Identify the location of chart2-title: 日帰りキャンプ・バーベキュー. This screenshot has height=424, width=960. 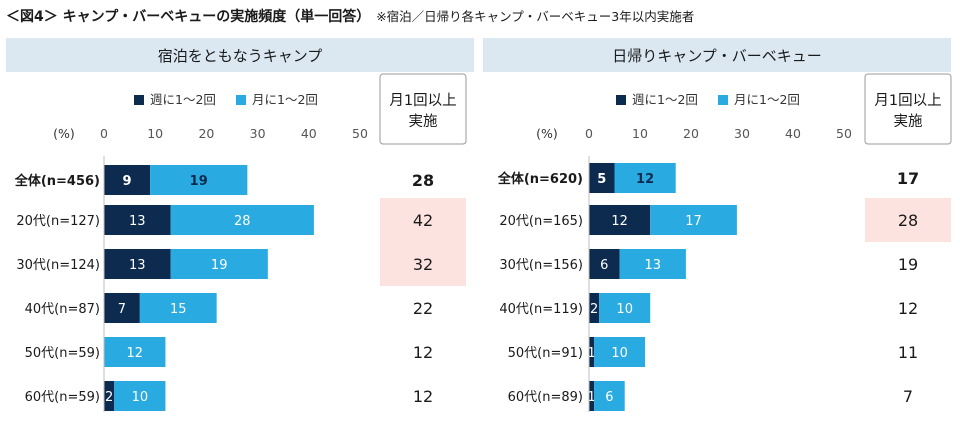
(717, 56).